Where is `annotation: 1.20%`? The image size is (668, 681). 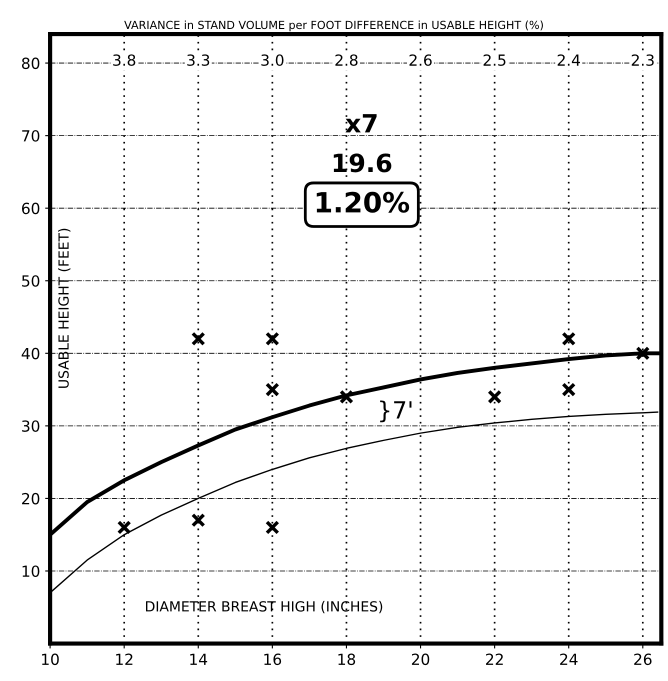 annotation: 1.20% is located at coordinates (363, 202).